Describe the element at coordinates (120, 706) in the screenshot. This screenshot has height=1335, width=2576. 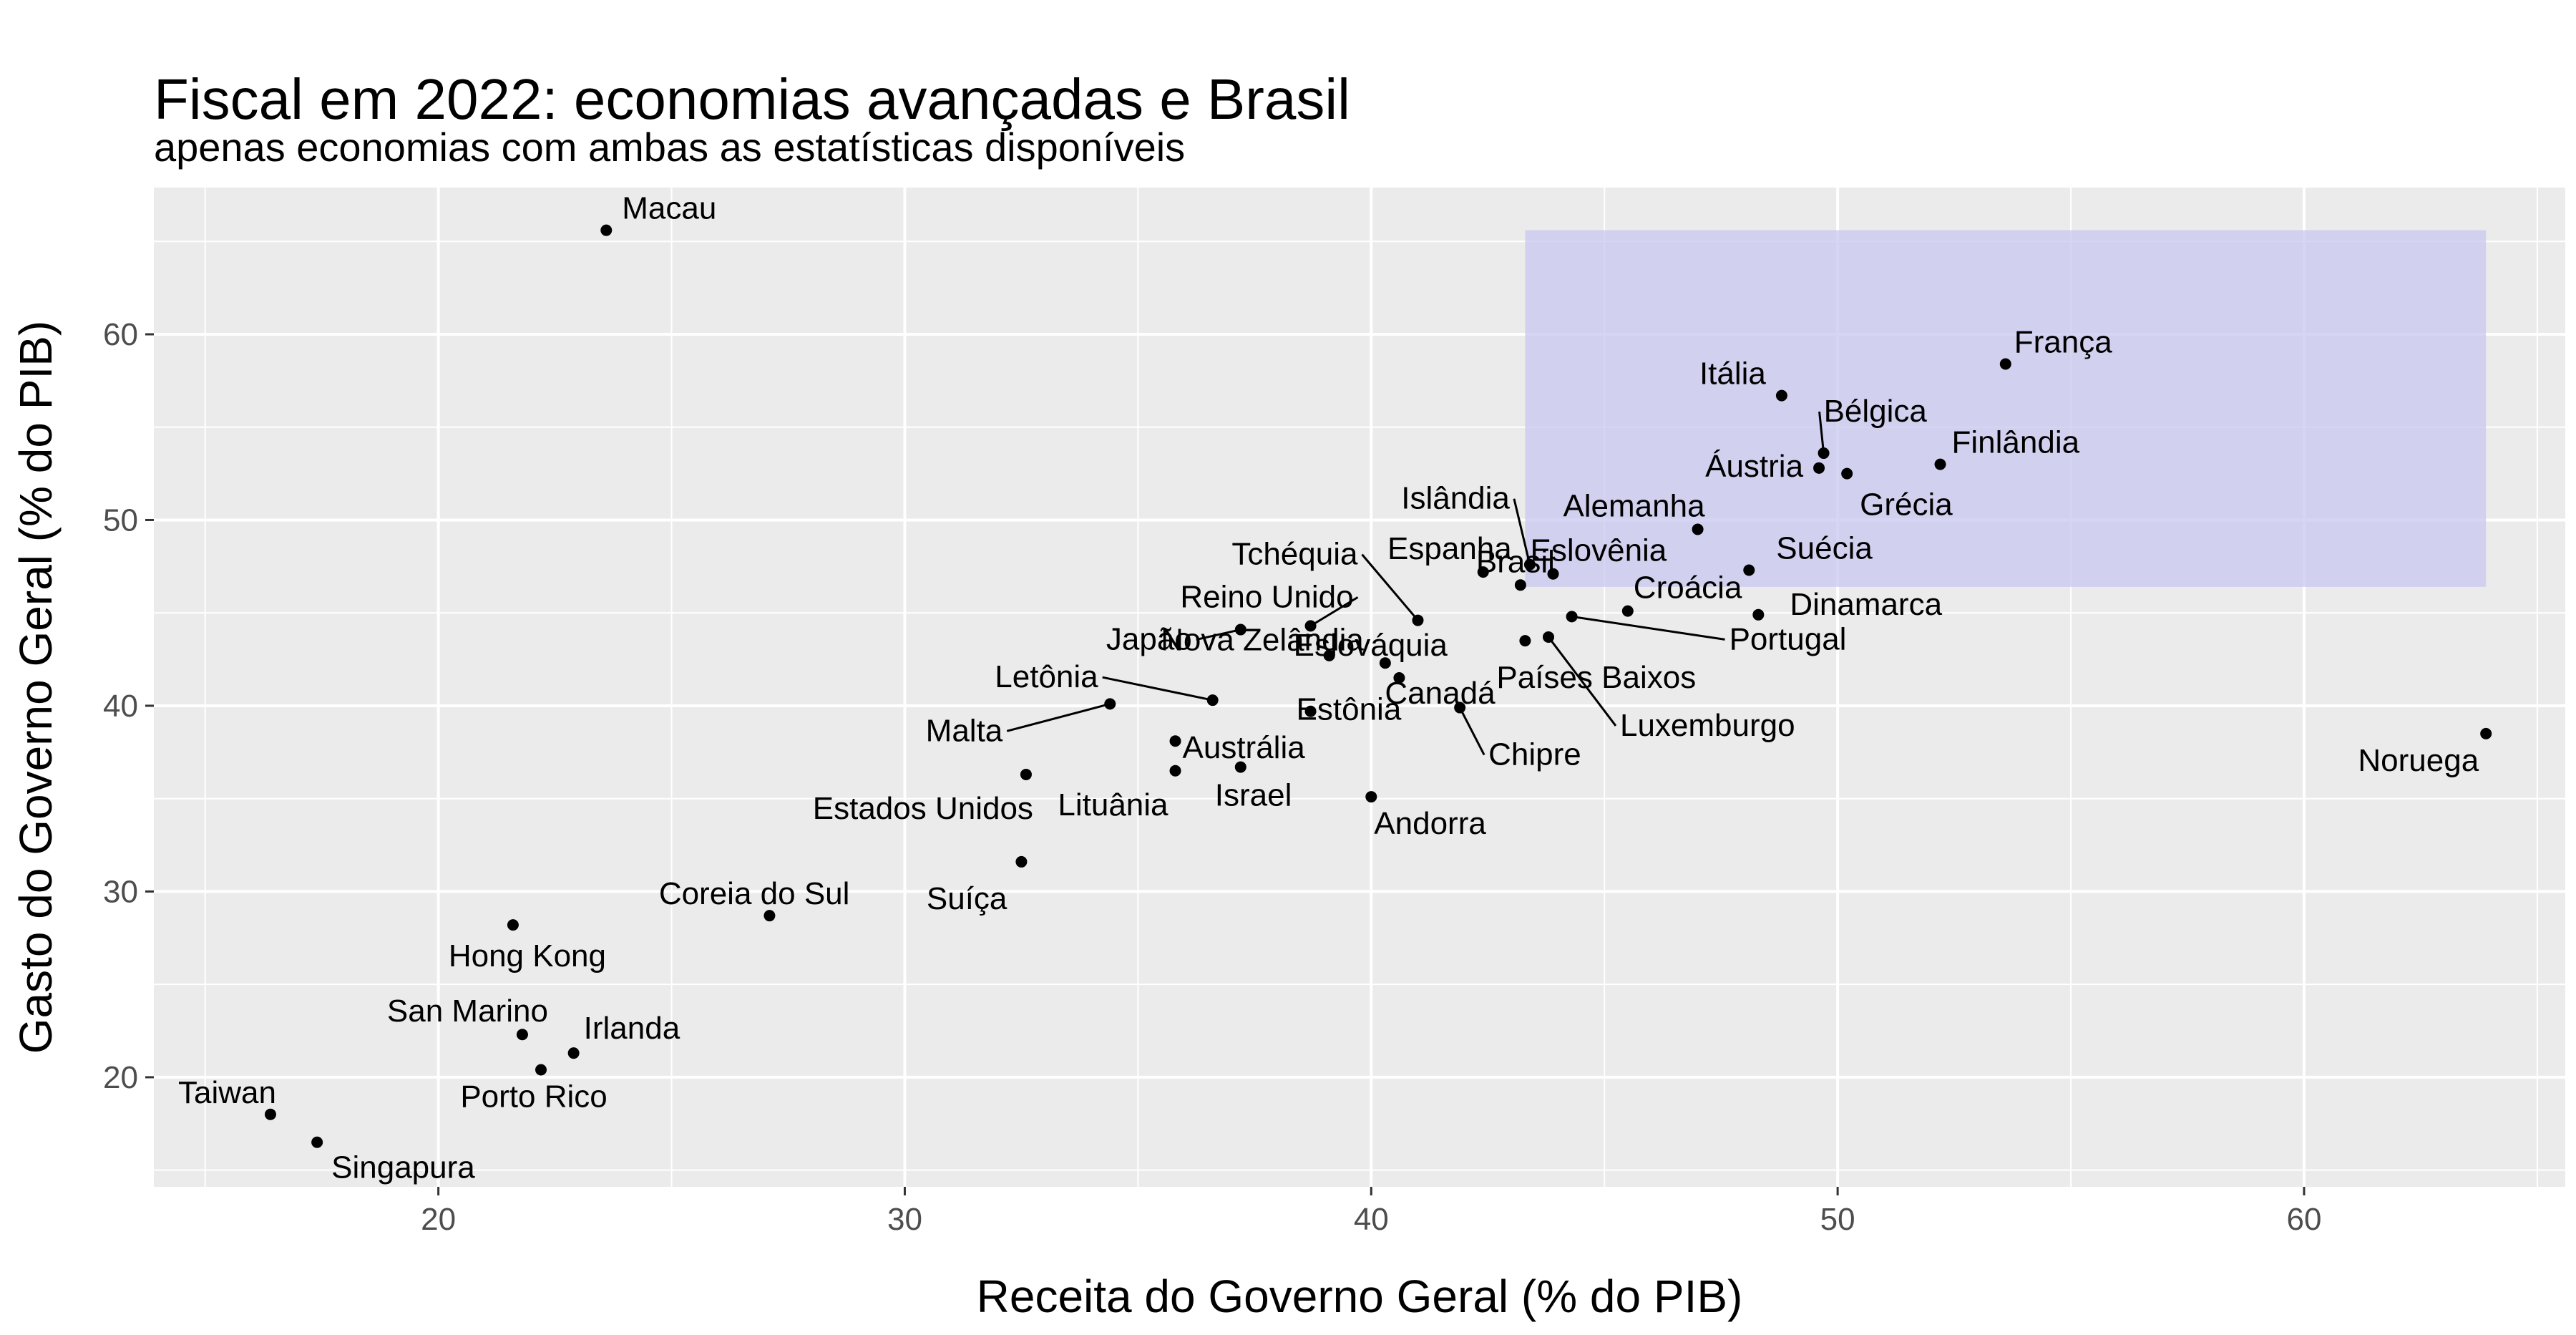
I see `y-tick-label: 40` at that location.